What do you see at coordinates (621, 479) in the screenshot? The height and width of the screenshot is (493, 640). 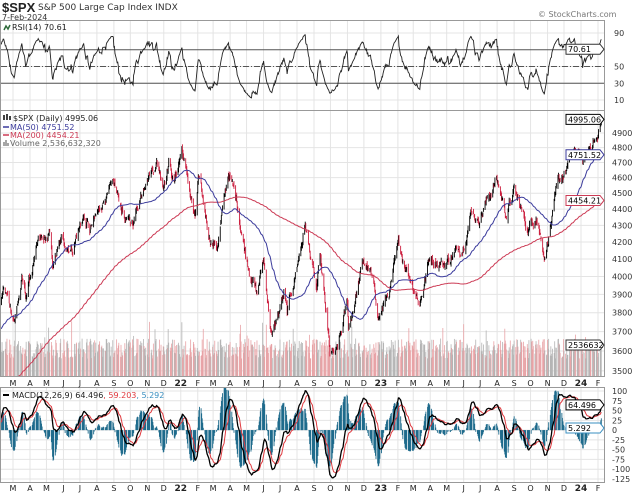 I see `macd-y-tick-label: -125` at bounding box center [621, 479].